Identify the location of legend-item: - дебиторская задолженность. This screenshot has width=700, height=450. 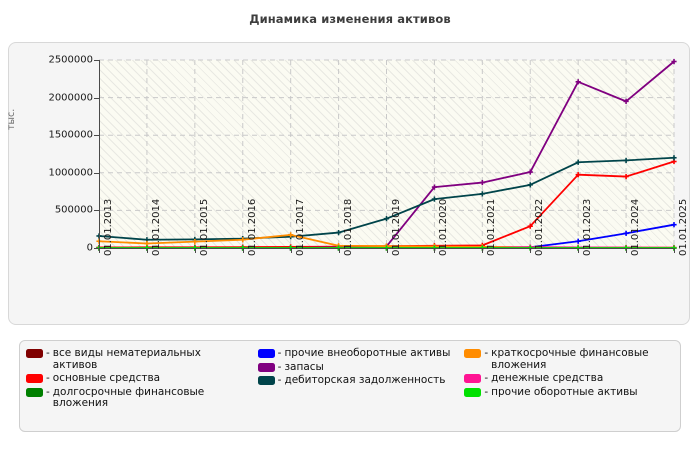
(361, 380).